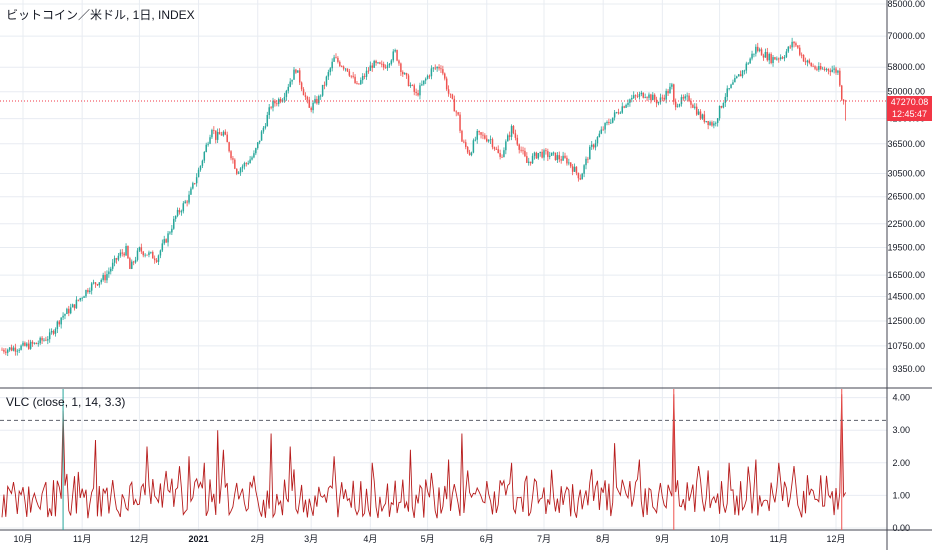 The image size is (932, 555). I want to click on time-axis-label: 2月, so click(258, 539).